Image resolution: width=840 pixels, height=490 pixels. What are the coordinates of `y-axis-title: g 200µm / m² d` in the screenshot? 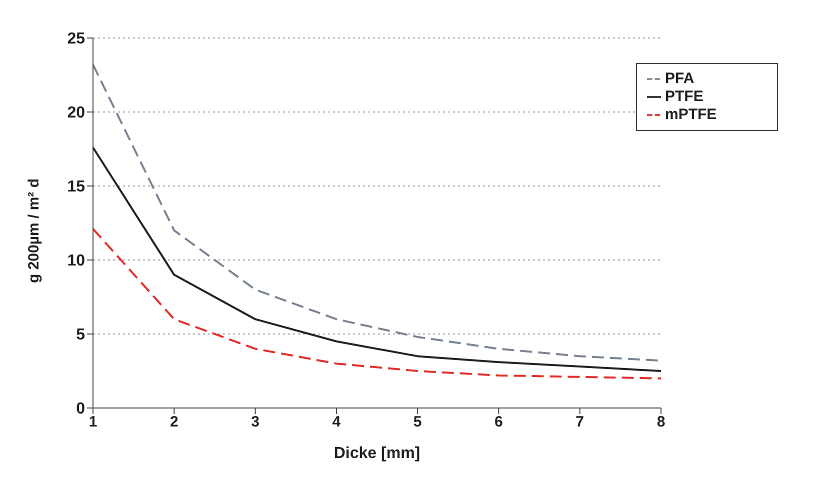 It's located at (33, 230).